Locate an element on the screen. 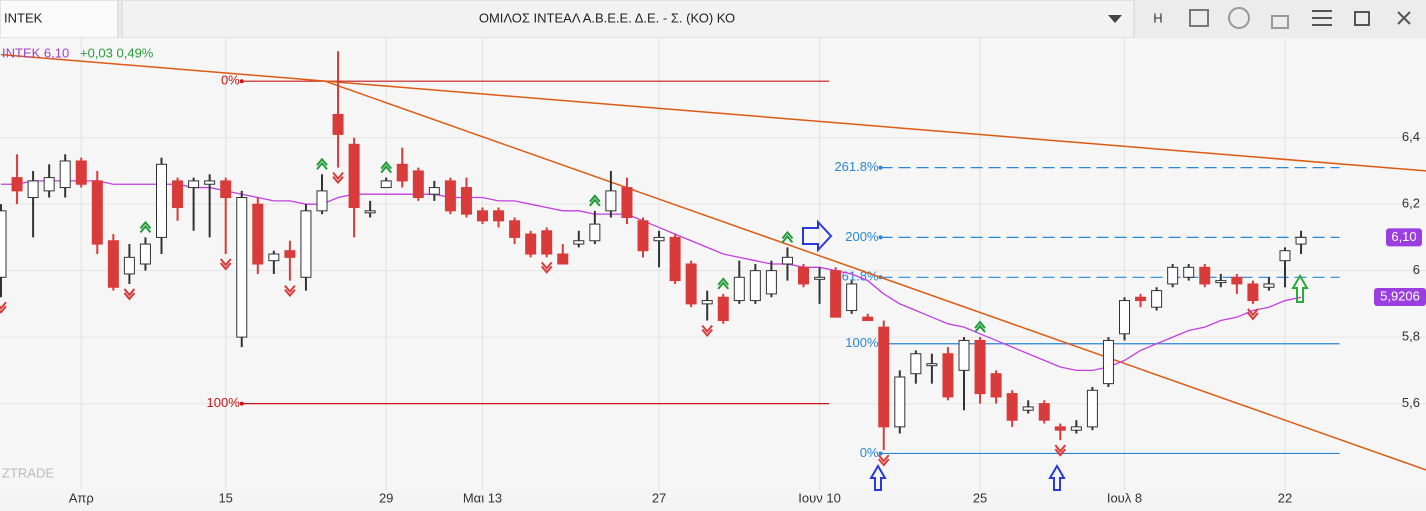 Image resolution: width=1426 pixels, height=511 pixels. y-tick-label: 6,4 is located at coordinates (1411, 136).